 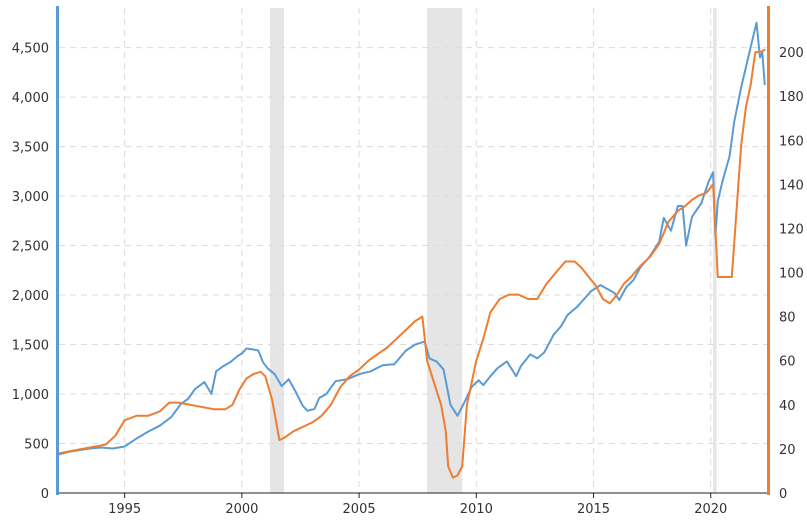 What do you see at coordinates (57, 250) in the screenshot?
I see `left-axis-bar` at bounding box center [57, 250].